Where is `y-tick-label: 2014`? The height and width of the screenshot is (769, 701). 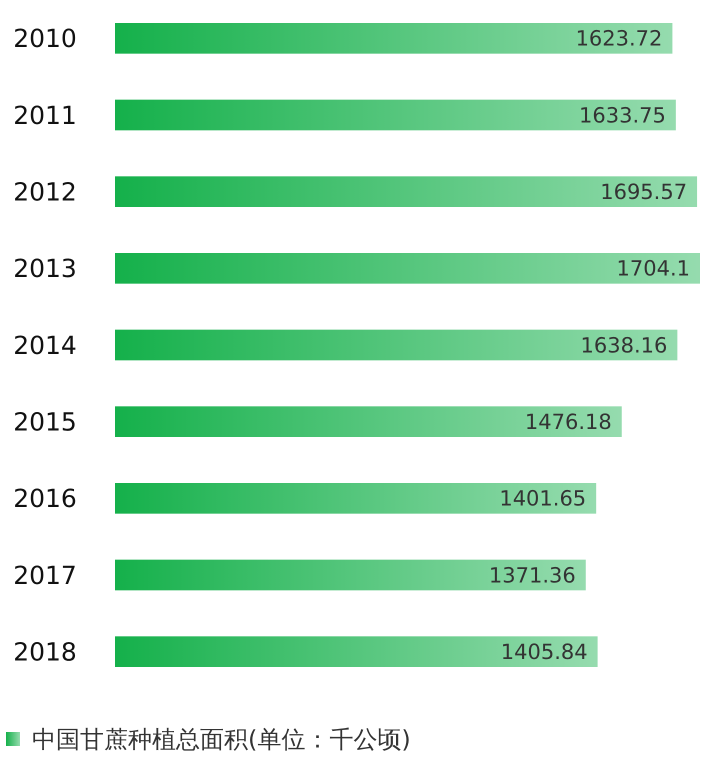 y-tick-label: 2014 is located at coordinates (45, 345).